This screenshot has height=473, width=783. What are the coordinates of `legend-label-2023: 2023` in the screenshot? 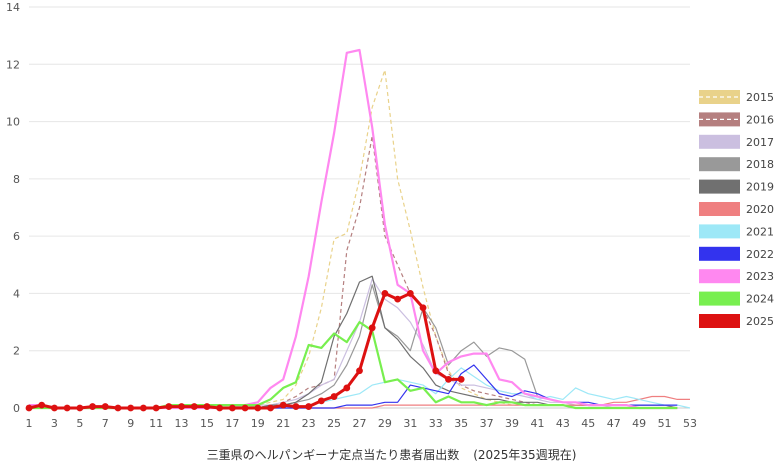 It's located at (760, 276).